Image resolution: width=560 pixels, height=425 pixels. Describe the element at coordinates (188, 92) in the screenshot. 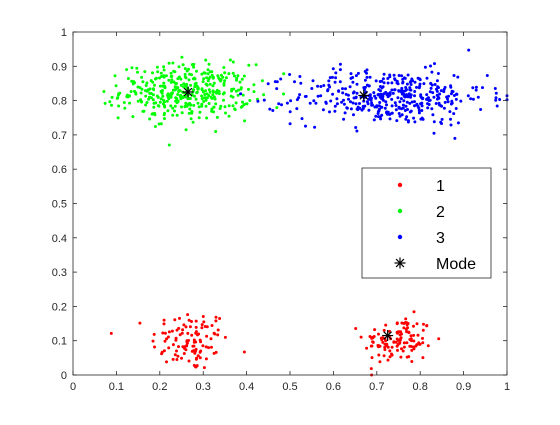

I see `mode-marker` at that location.